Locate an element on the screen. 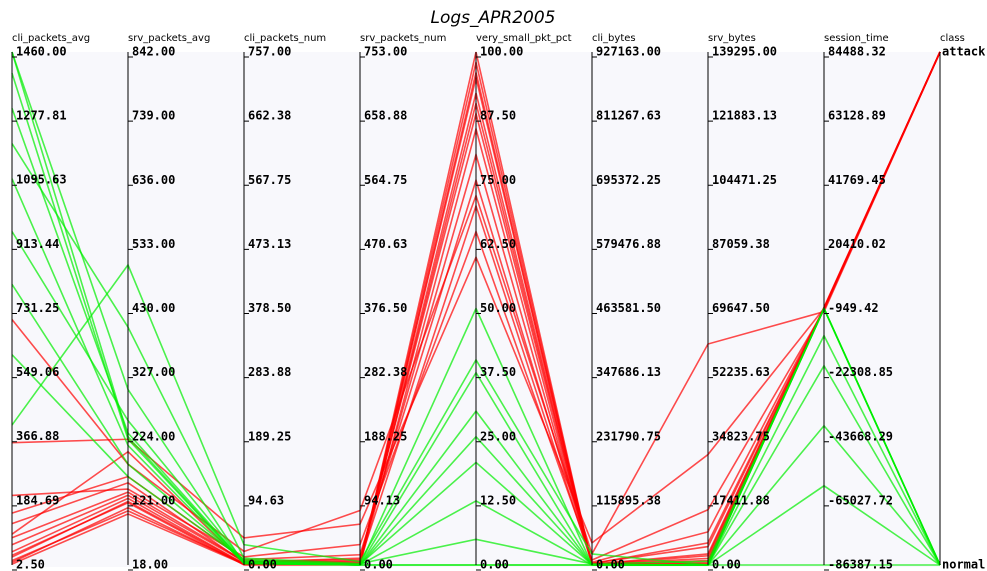 This screenshot has width=987, height=571. tick-label: 564.75 is located at coordinates (385, 180).